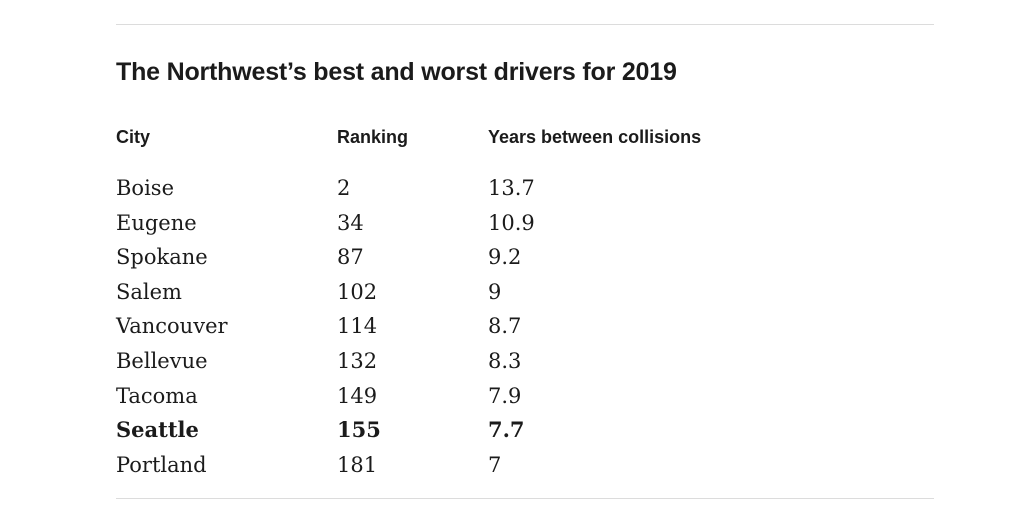  What do you see at coordinates (161, 464) in the screenshot?
I see `cell-city: Portland` at bounding box center [161, 464].